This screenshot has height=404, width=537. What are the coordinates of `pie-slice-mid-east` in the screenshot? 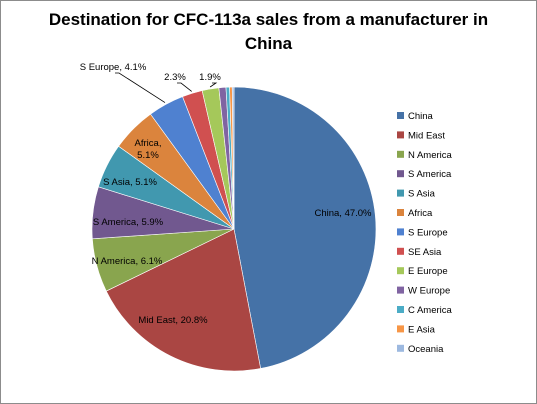 It's located at (183, 300).